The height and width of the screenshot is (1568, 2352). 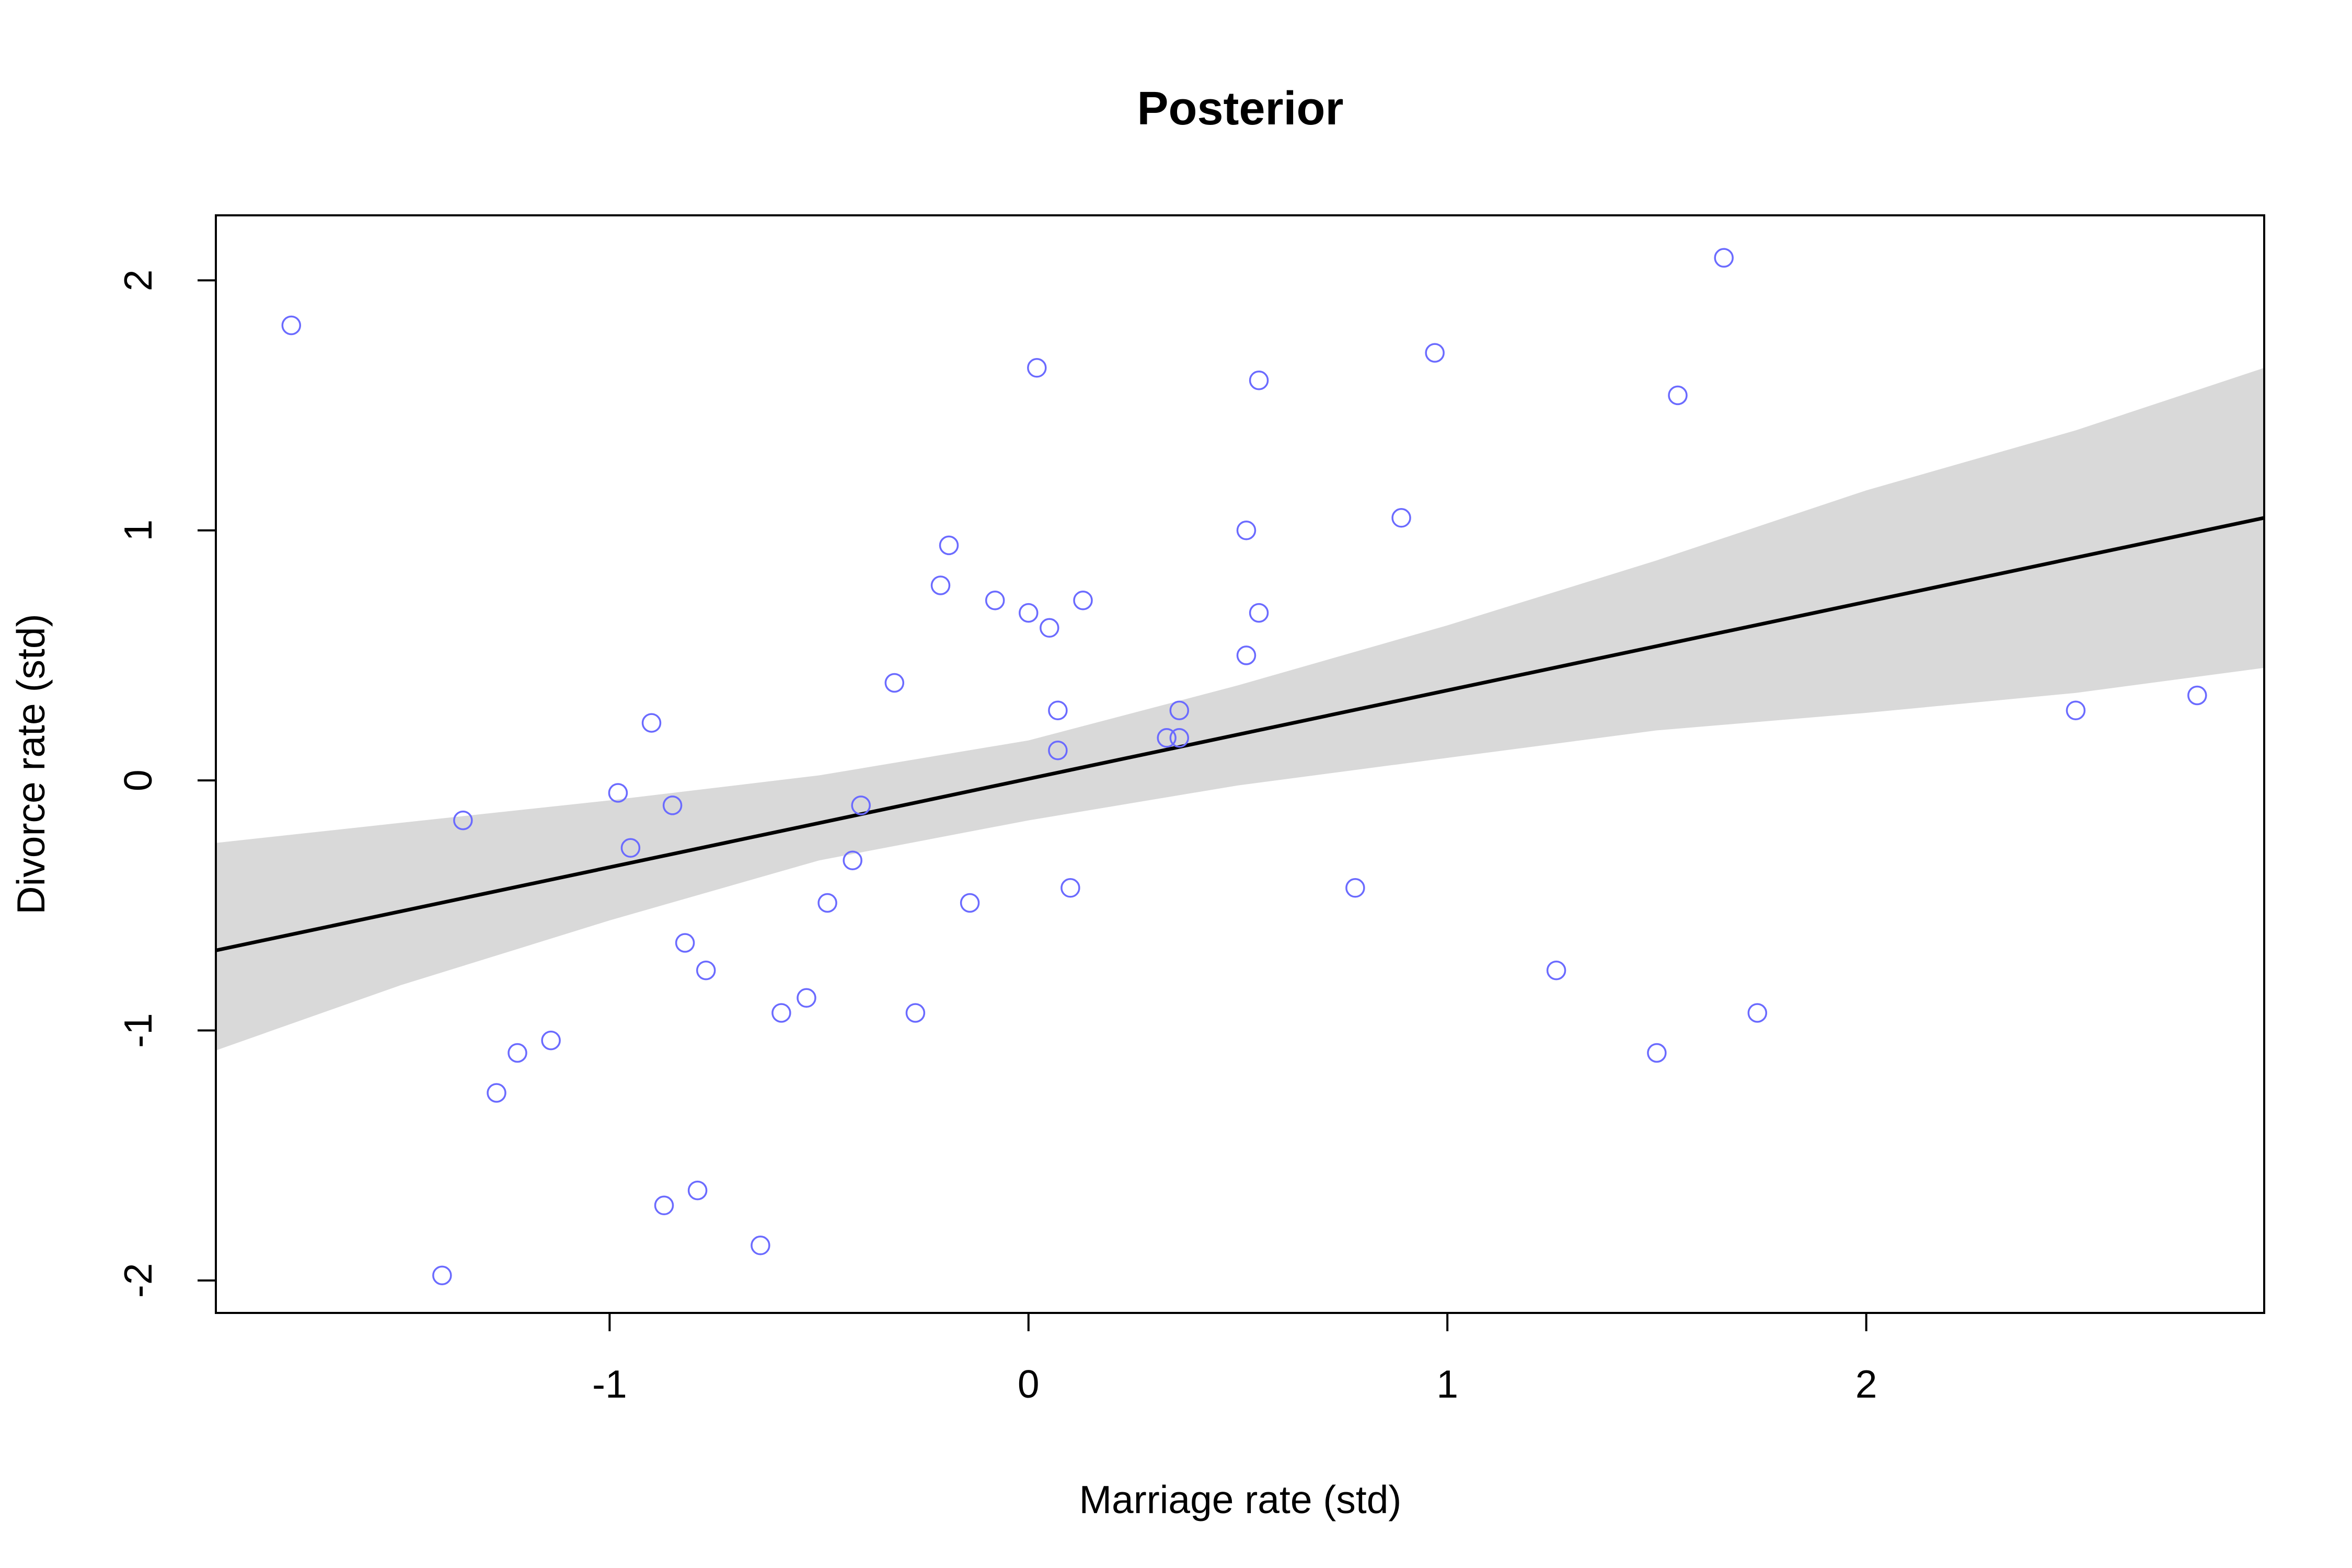 I want to click on y-tick-label: -1, so click(x=138, y=1030).